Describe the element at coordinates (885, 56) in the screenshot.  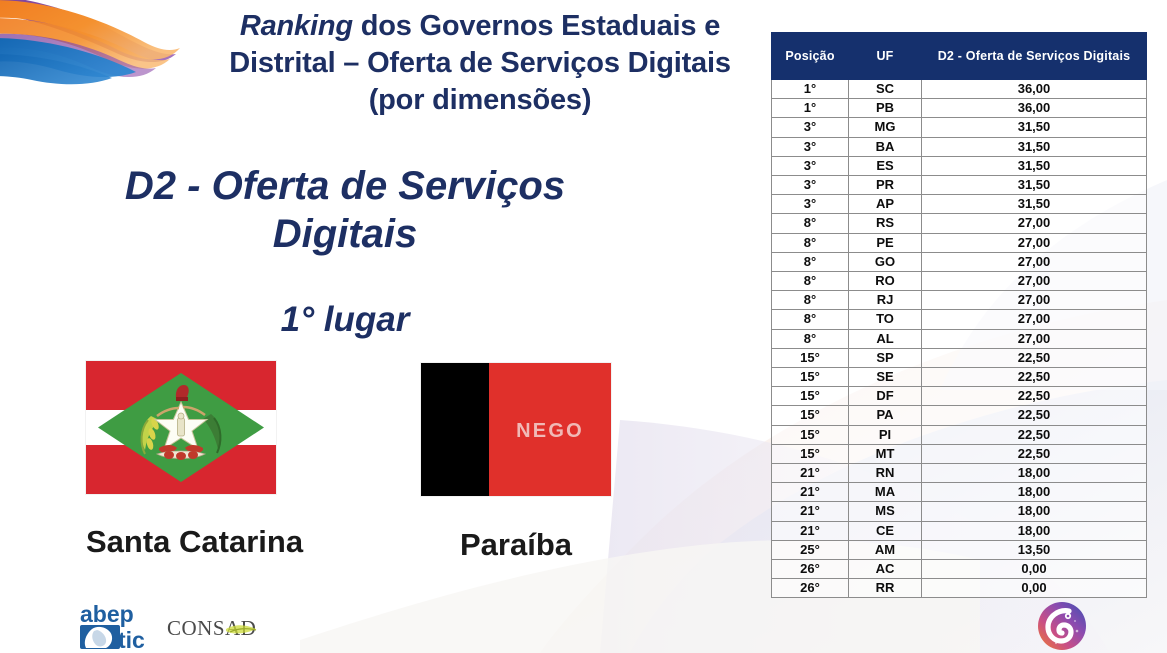
I see `column-header-uf: UF` at that location.